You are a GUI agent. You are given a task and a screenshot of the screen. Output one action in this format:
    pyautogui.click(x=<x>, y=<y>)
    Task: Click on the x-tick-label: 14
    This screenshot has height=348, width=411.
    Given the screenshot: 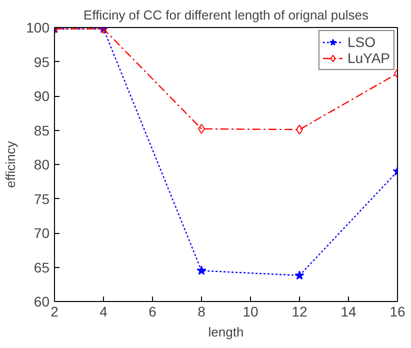 What is the action you would take?
    pyautogui.click(x=348, y=312)
    